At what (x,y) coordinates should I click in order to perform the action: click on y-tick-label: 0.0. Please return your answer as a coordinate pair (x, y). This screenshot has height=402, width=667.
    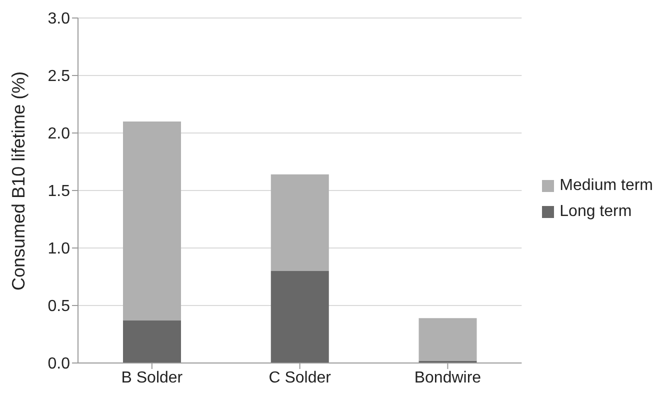
    Looking at the image, I should click on (59, 364).